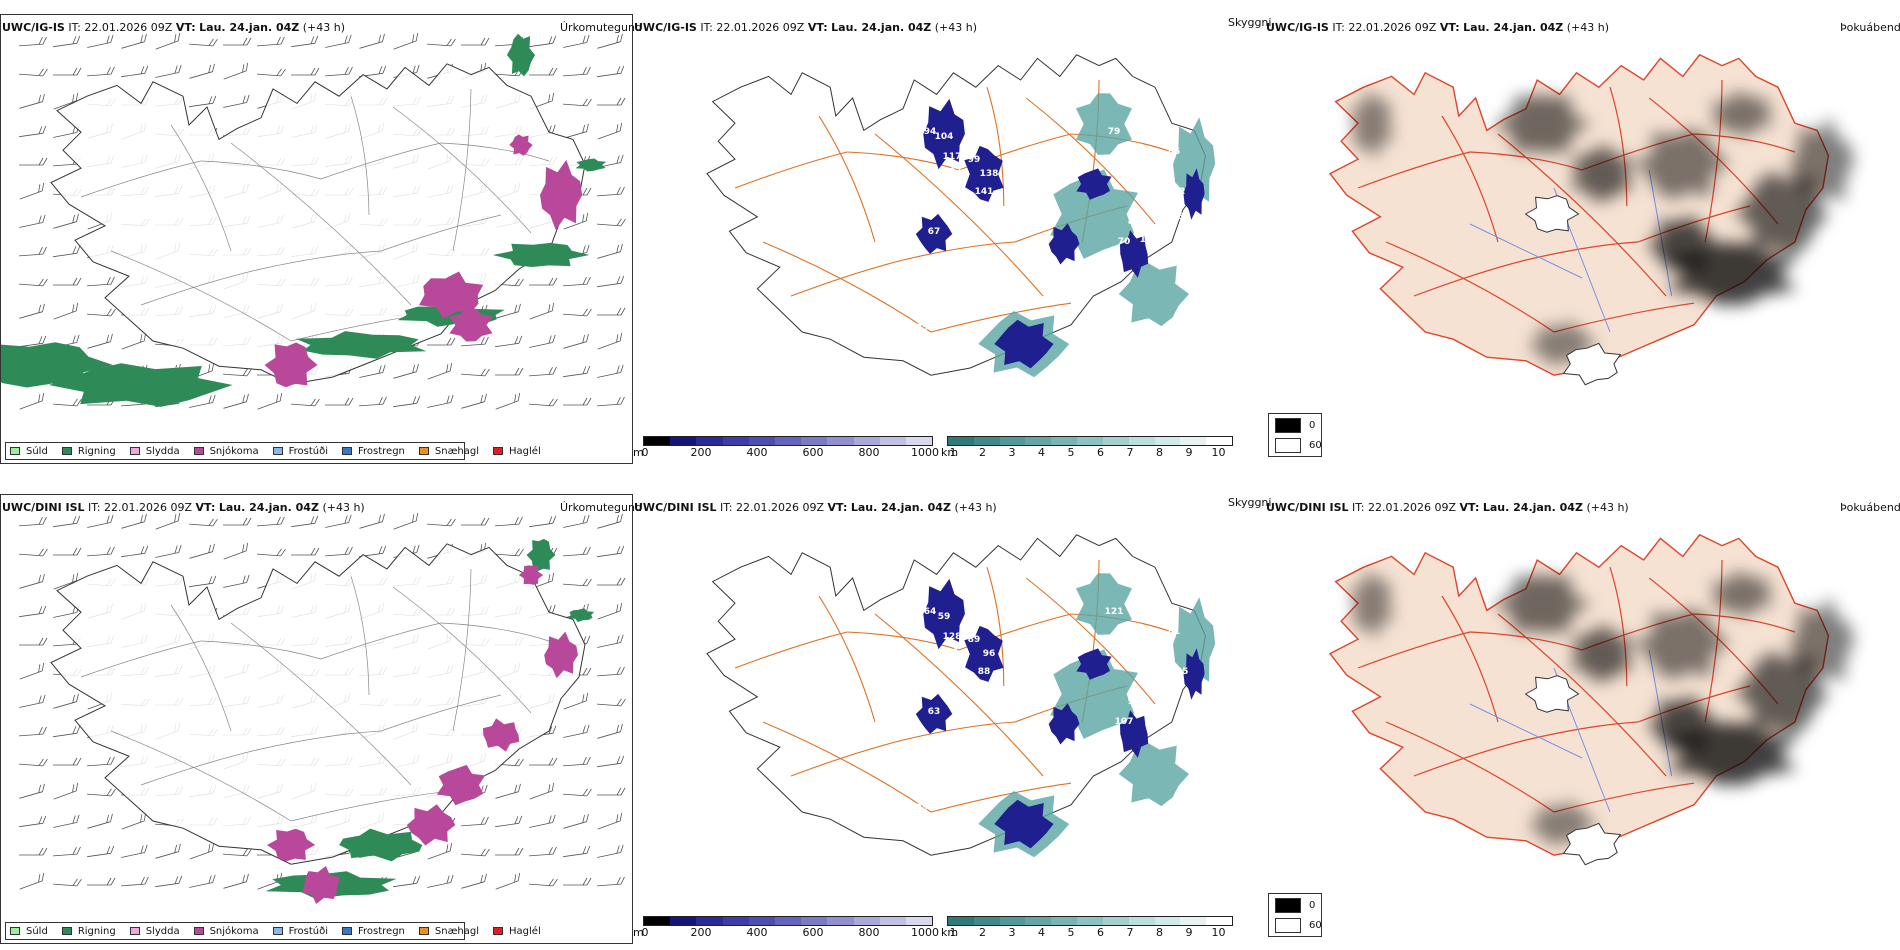 This screenshot has width=1900, height=950. Describe the element at coordinates (952, 692) in the screenshot. I see `cloudbase-value-label: 72` at that location.